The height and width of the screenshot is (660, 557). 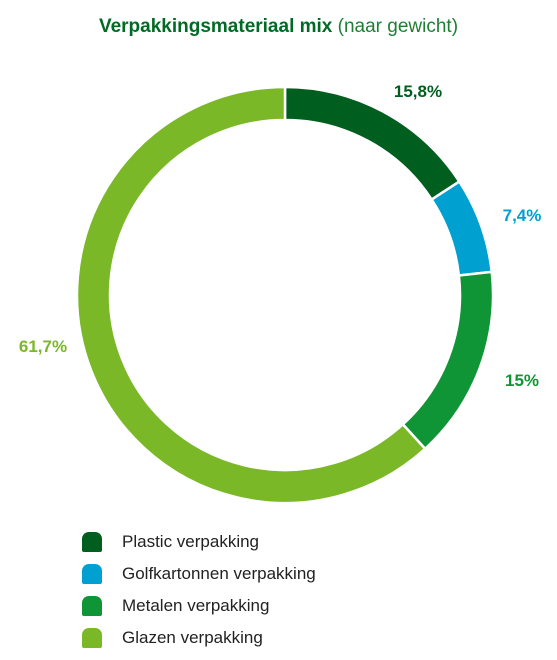 I want to click on legend-label: Glazen verpakking, so click(x=192, y=637).